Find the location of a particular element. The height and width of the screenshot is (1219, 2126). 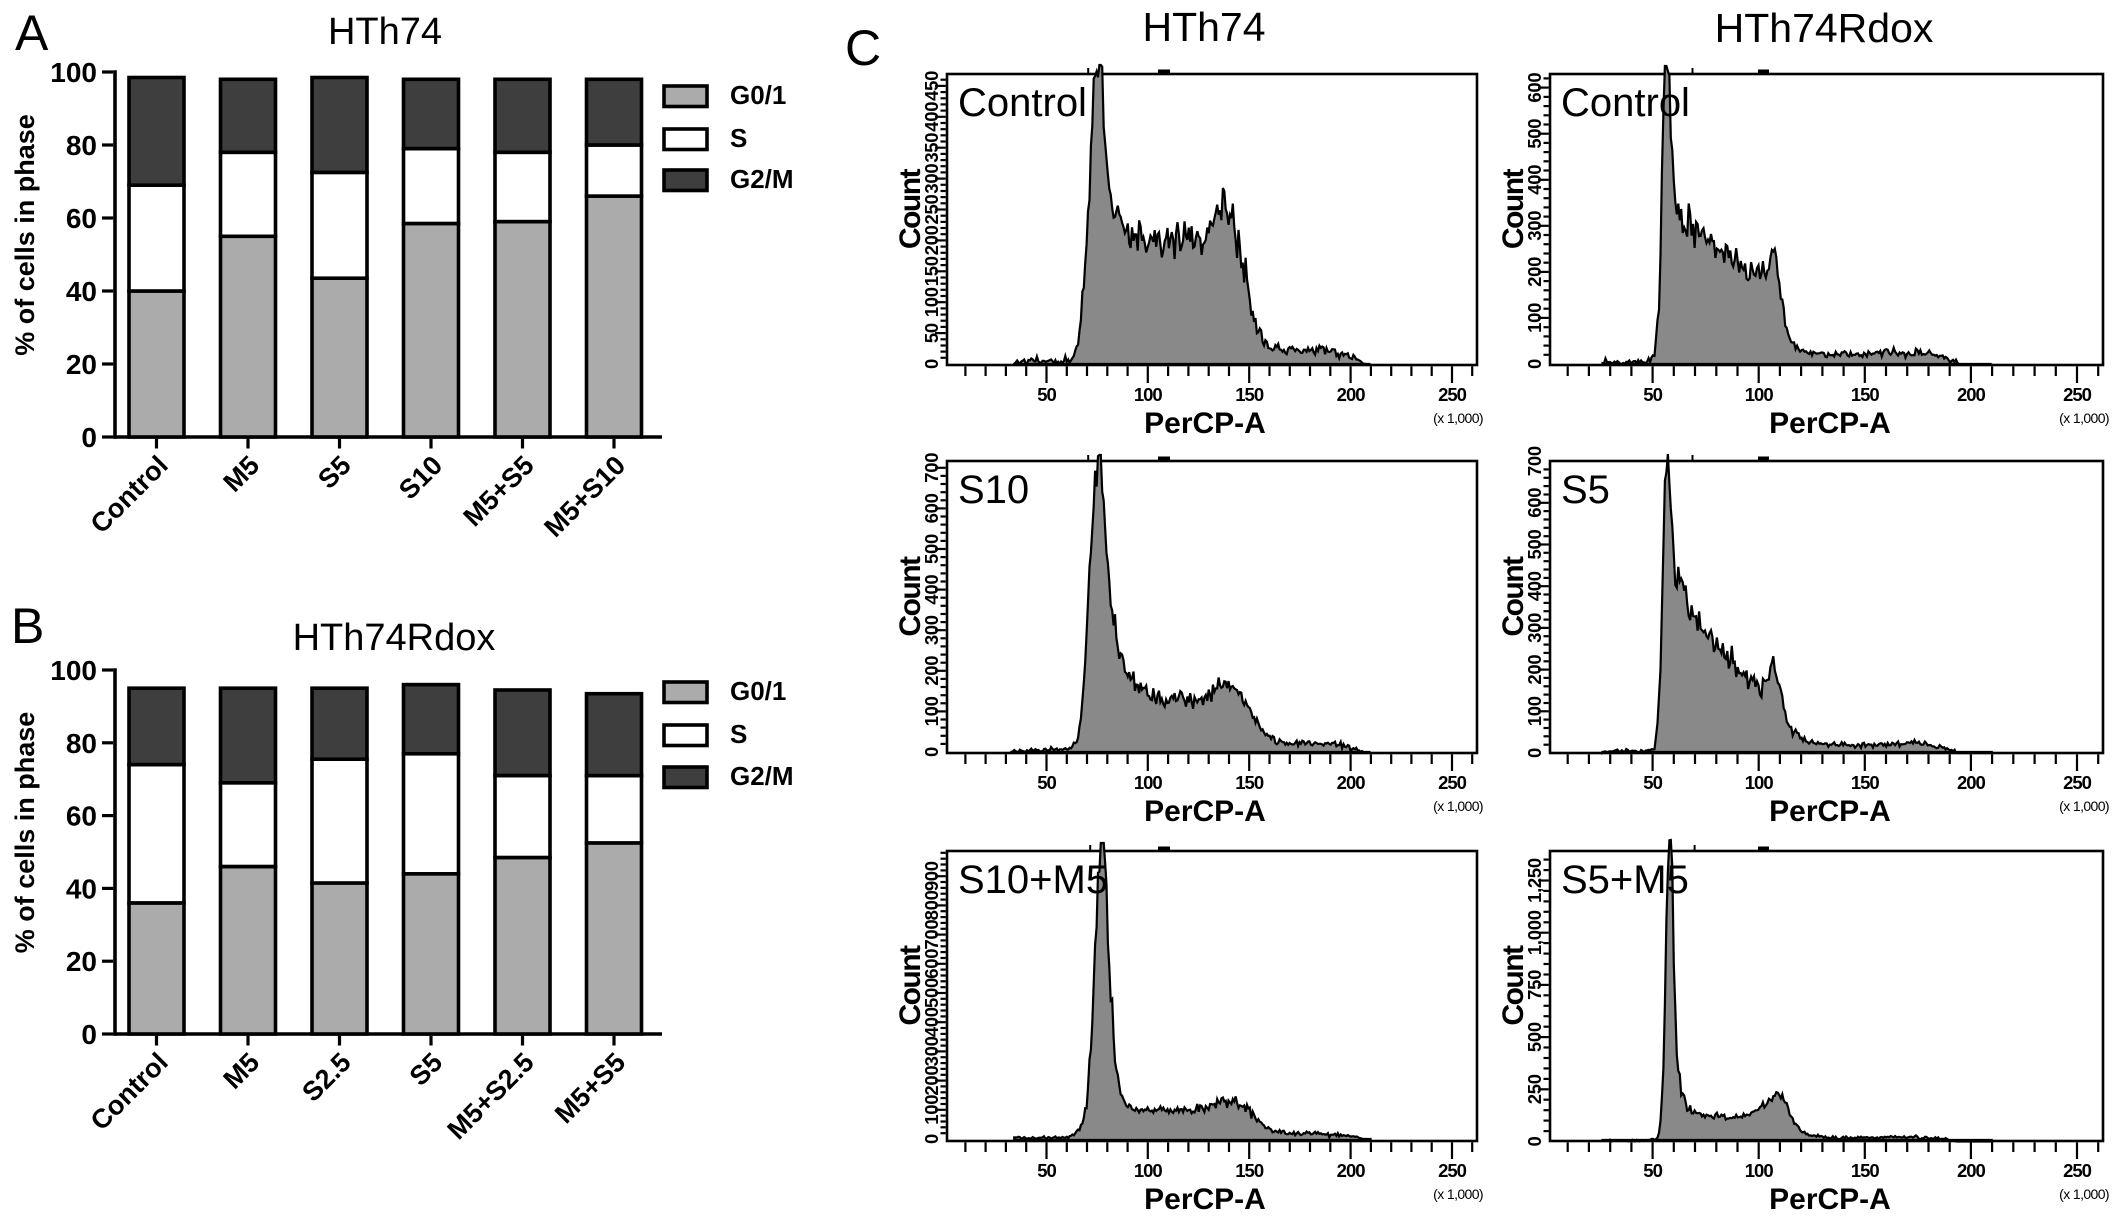

svg-text: S10+M5 is located at coordinates (1033, 880).